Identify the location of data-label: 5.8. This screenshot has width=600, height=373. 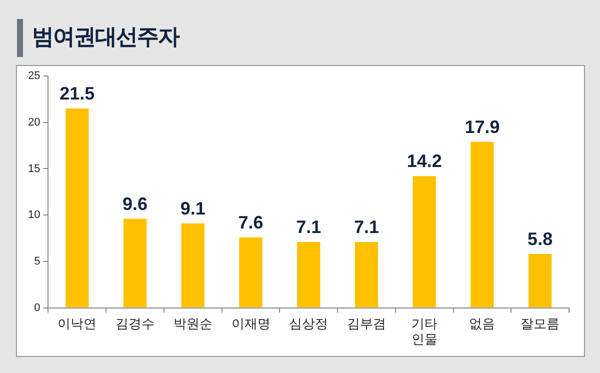
(540, 238).